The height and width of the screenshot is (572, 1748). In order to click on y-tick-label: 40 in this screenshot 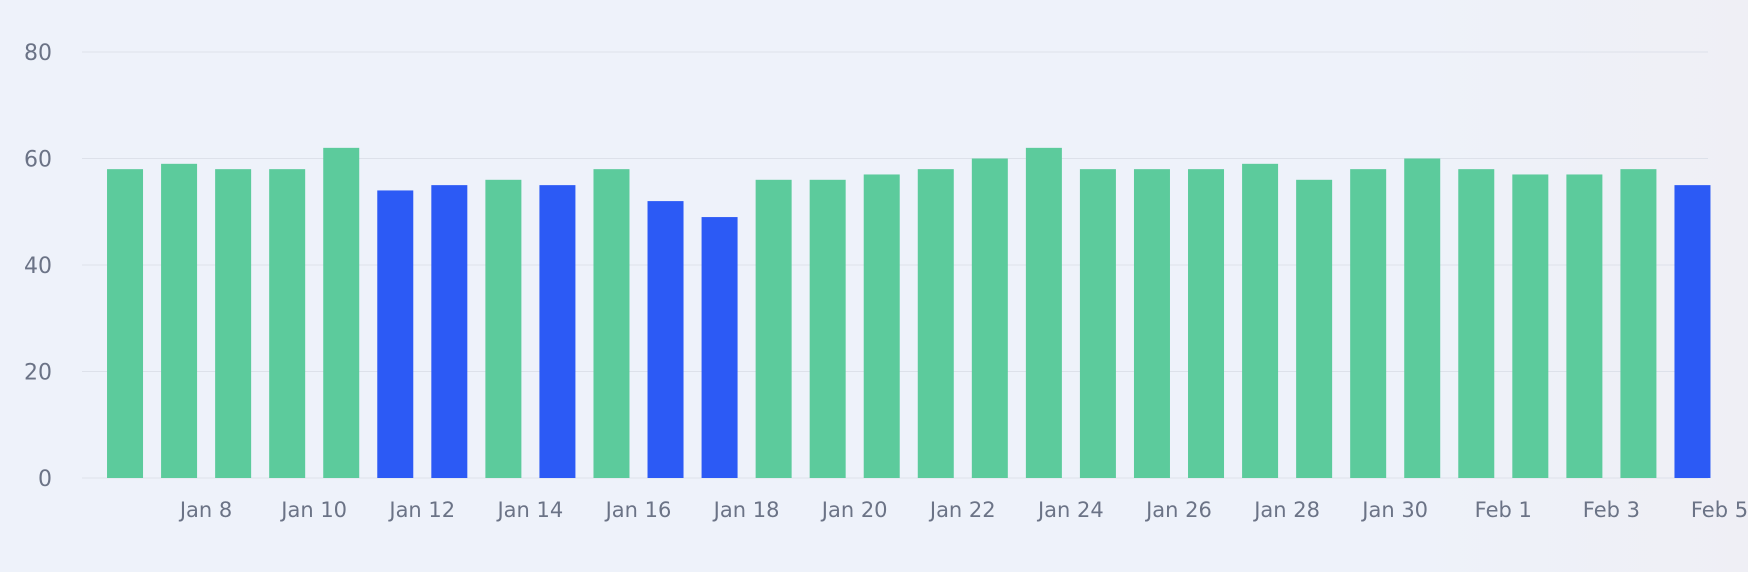, I will do `click(38, 266)`.